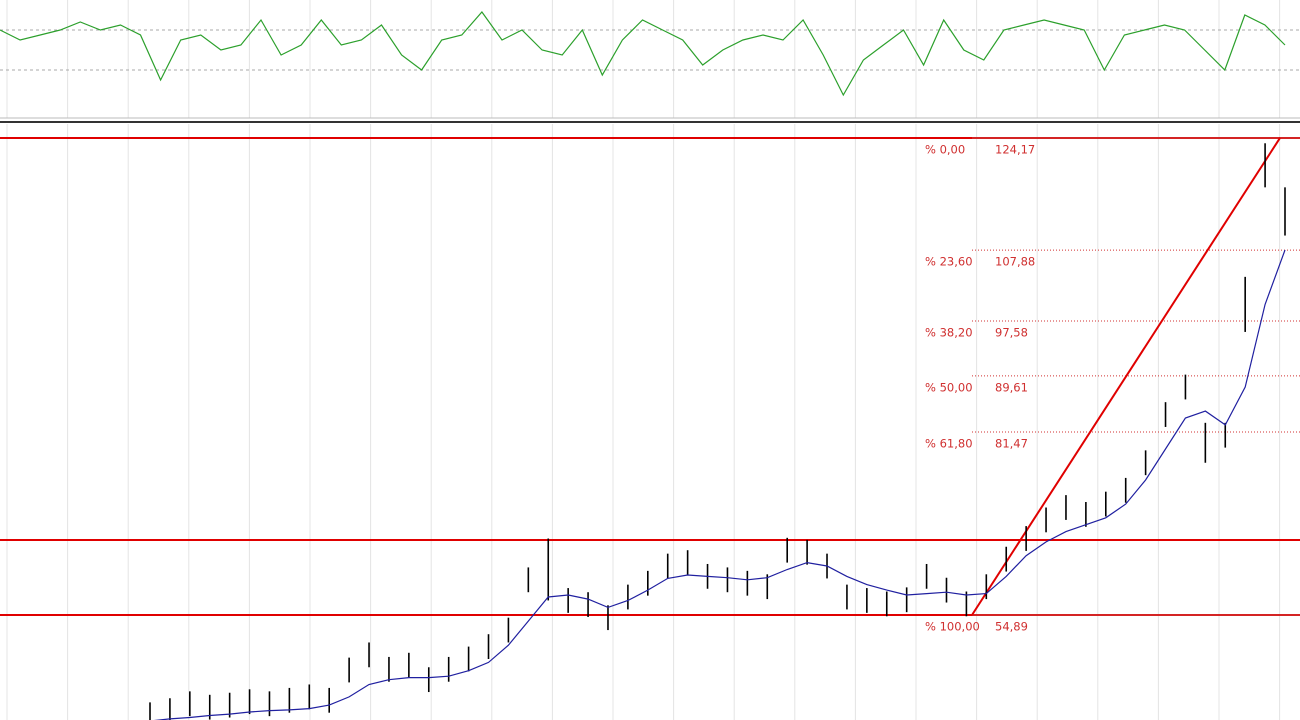 This screenshot has height=720, width=1300. Describe the element at coordinates (949, 387) in the screenshot. I see `fib-percent: % 50,00` at that location.